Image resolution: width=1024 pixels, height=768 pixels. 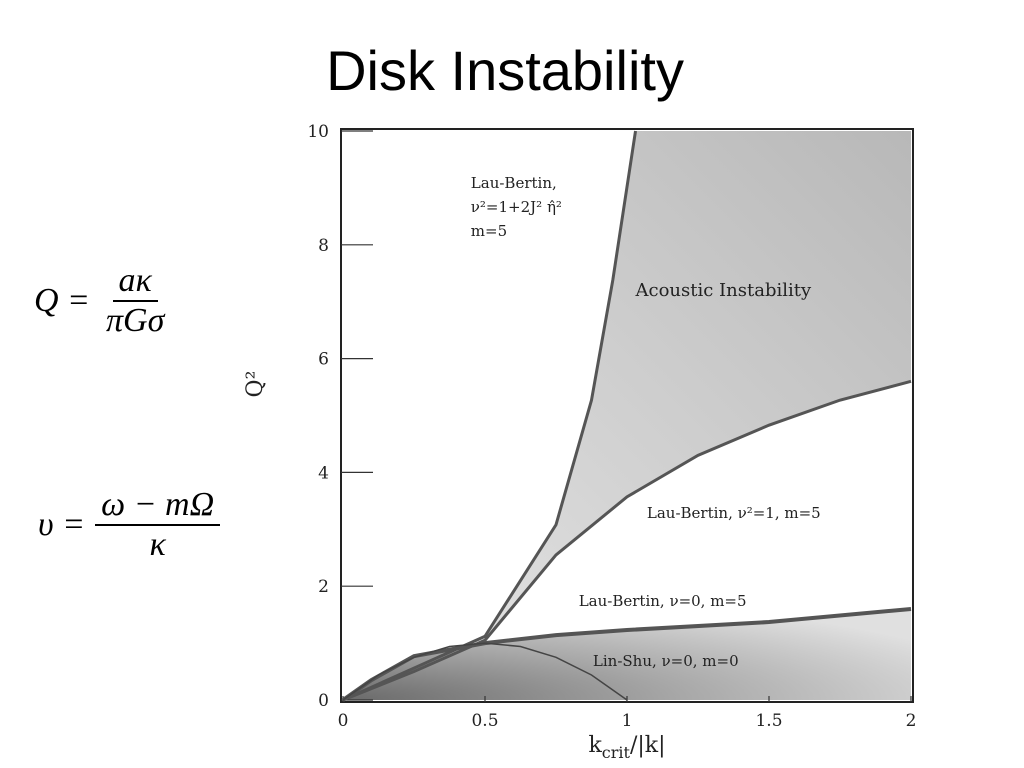 What do you see at coordinates (663, 601) in the screenshot?
I see `annotation: Lau-Bertin, ν=0, m=5` at bounding box center [663, 601].